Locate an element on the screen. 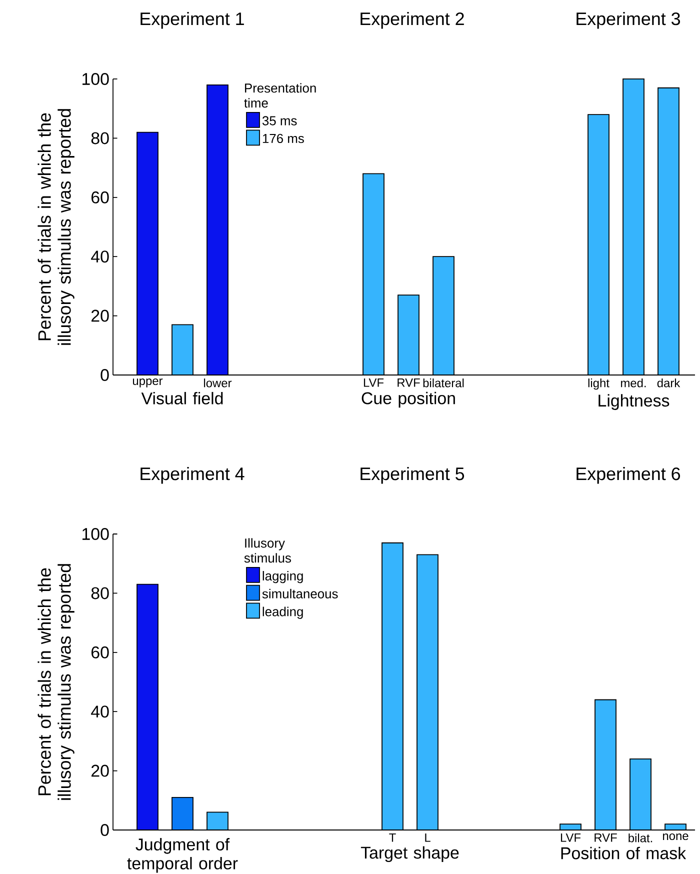 This screenshot has width=700, height=874. x-tick-label: upper is located at coordinates (147, 383).